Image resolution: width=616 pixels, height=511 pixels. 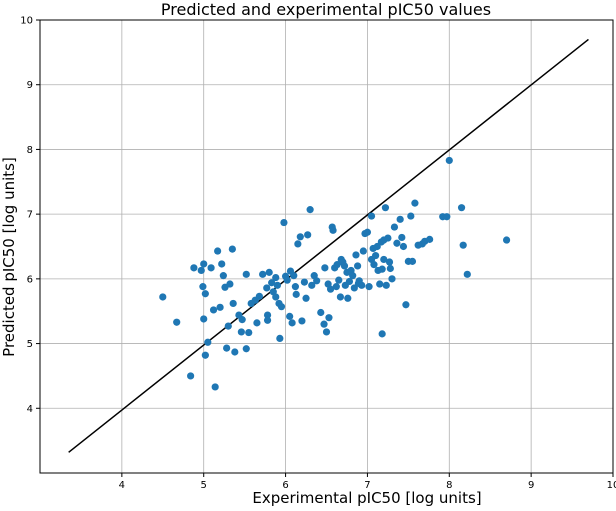 What do you see at coordinates (326, 9) in the screenshot?
I see `chart-title: Predicted and experimental pIC50 values` at bounding box center [326, 9].